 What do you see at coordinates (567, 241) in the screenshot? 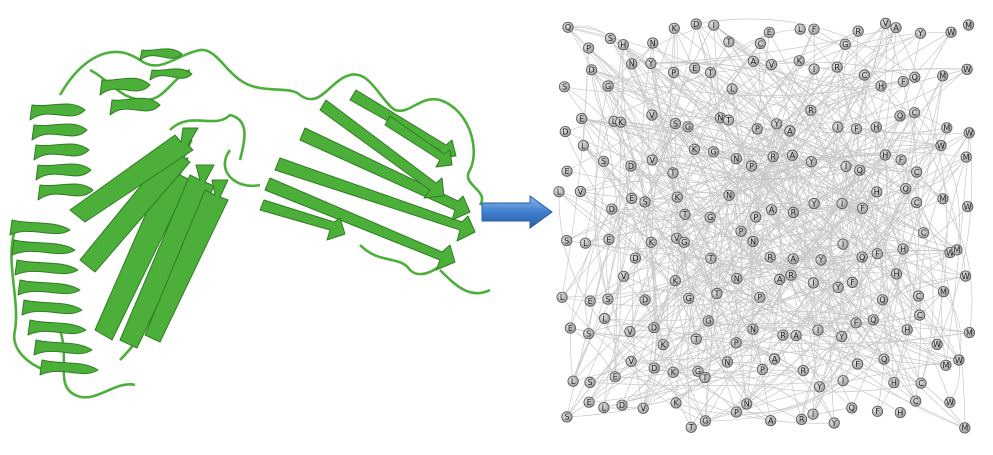
I see `network-node: S` at bounding box center [567, 241].